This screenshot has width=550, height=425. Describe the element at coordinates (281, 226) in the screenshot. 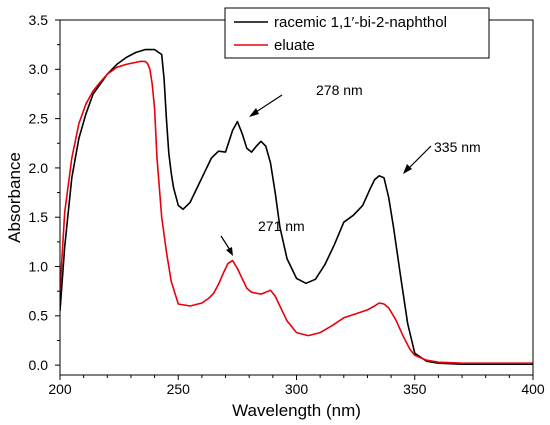

I see `annotation-label-271: 271 nm` at that location.